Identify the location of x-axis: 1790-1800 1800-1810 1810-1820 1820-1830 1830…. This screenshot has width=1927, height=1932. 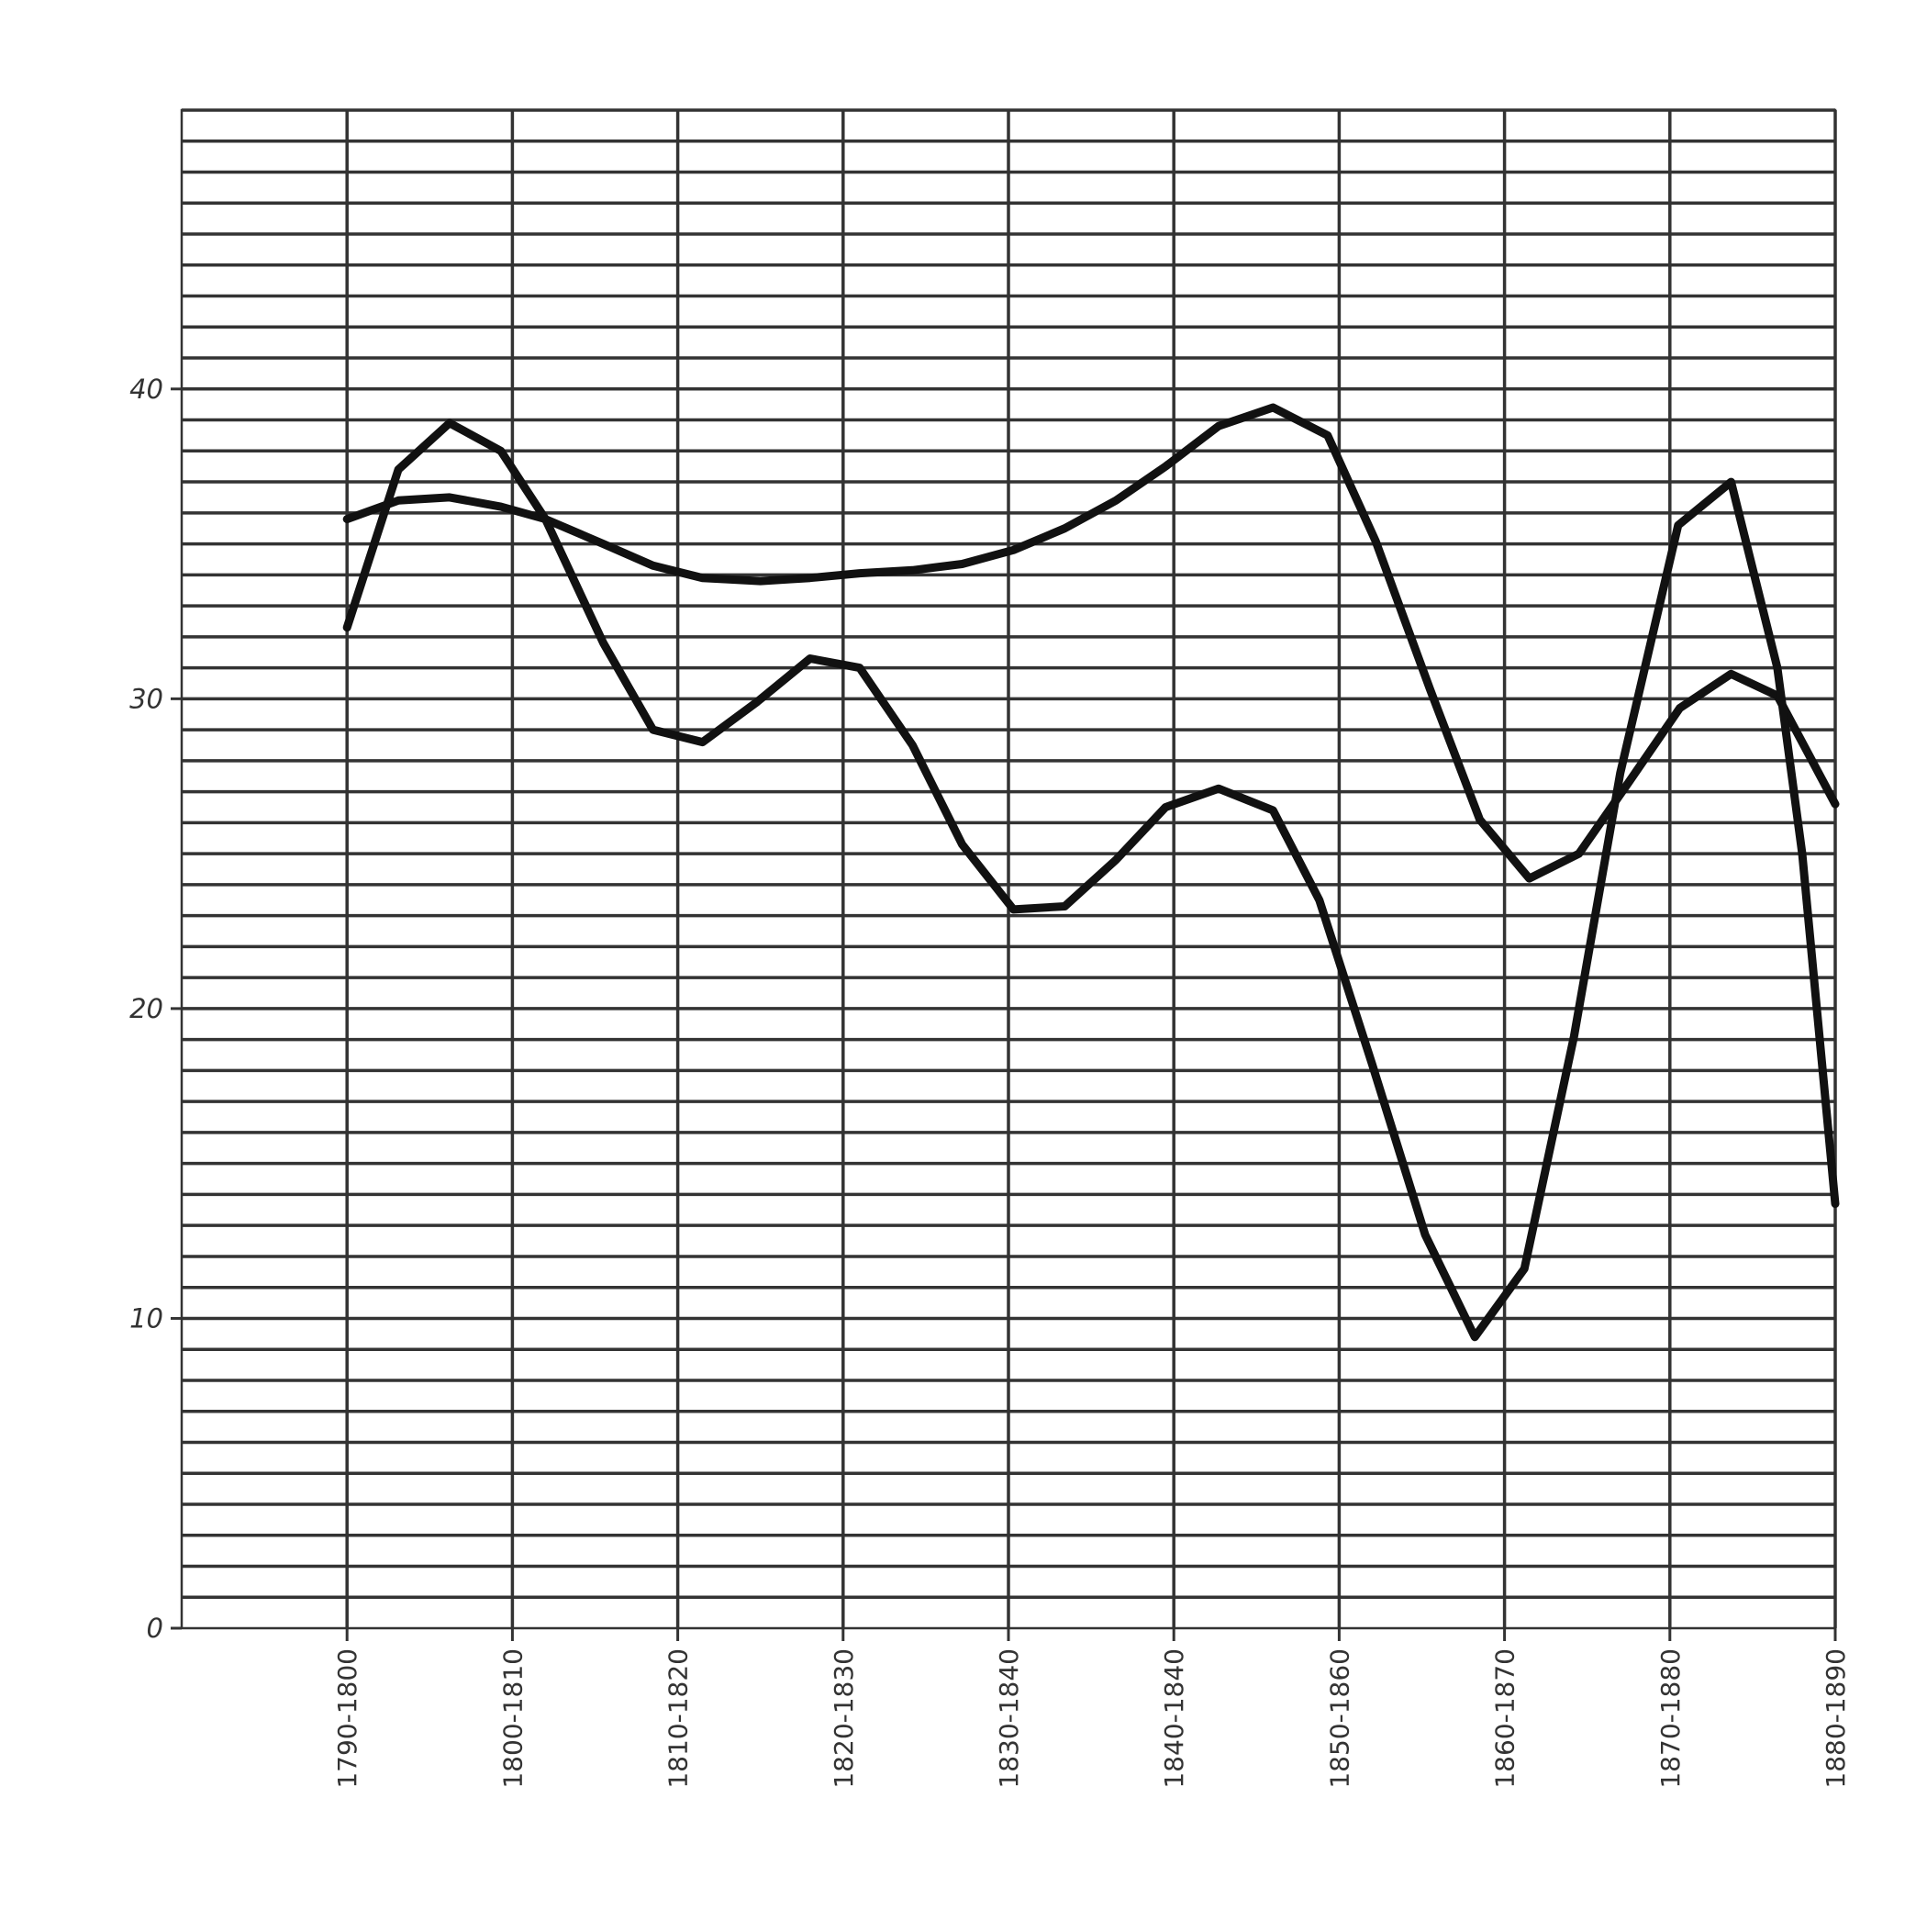
(1091, 1708).